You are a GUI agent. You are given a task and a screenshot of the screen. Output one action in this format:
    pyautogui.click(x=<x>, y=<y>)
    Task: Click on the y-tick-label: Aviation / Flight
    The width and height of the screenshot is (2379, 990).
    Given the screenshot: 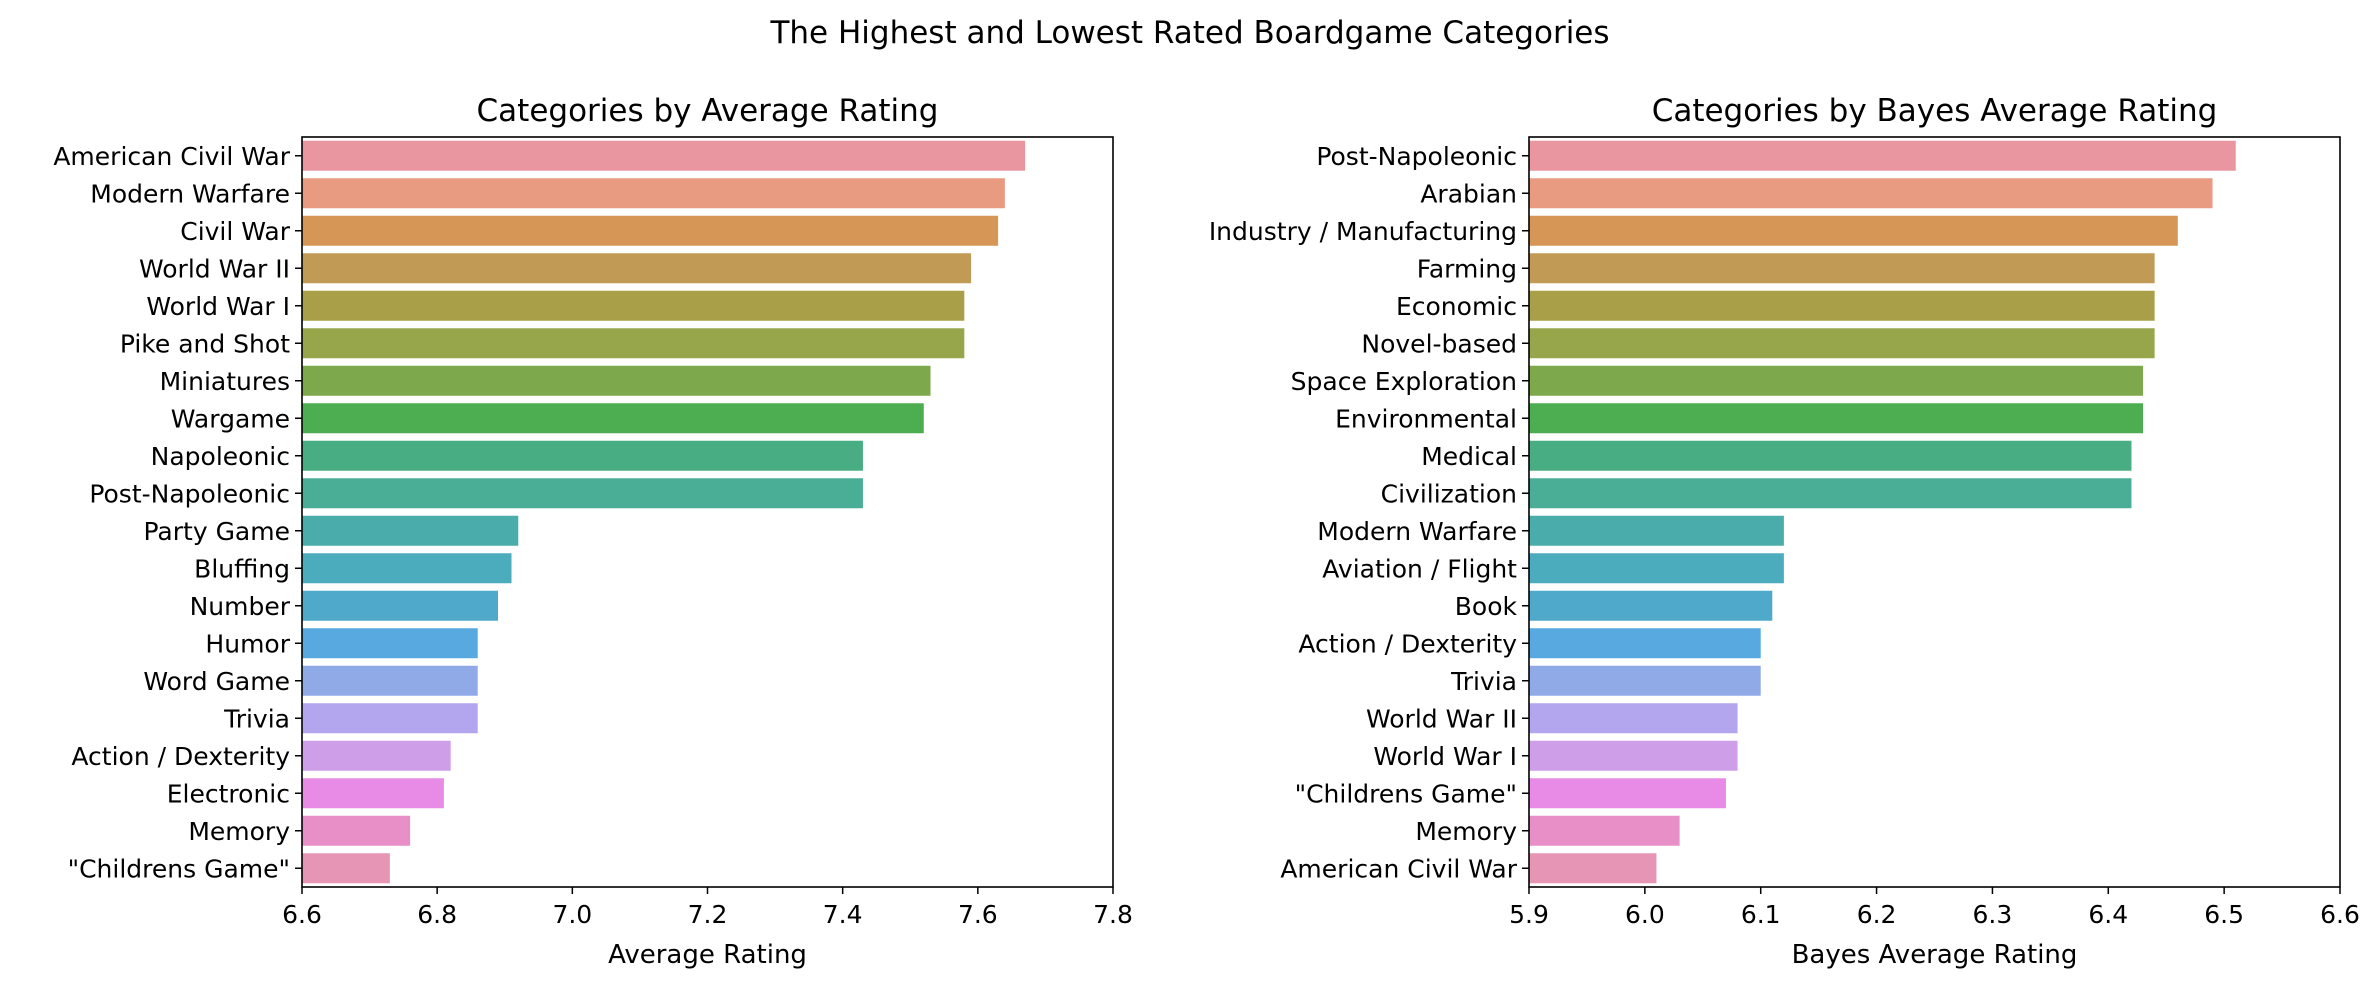 What is the action you would take?
    pyautogui.click(x=1419, y=568)
    